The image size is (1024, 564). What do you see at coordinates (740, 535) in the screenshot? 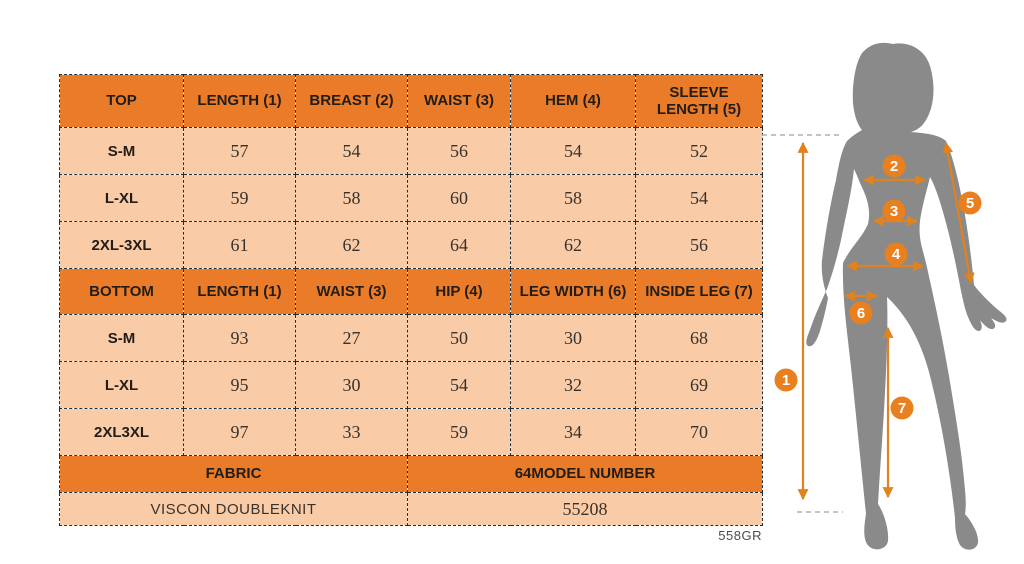
I see `style-code-label: 558GR` at bounding box center [740, 535].